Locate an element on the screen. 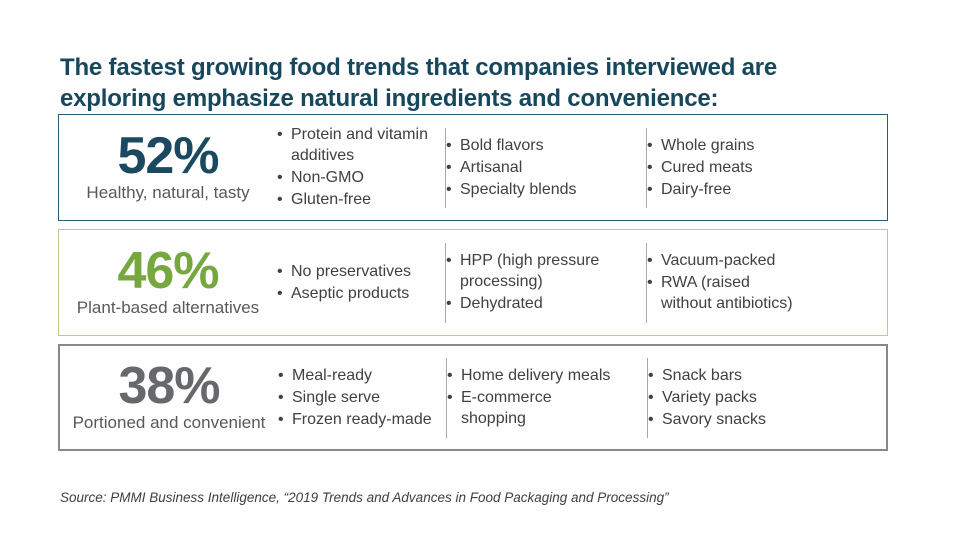  bullet-item: Snack bars is located at coordinates (741, 375).